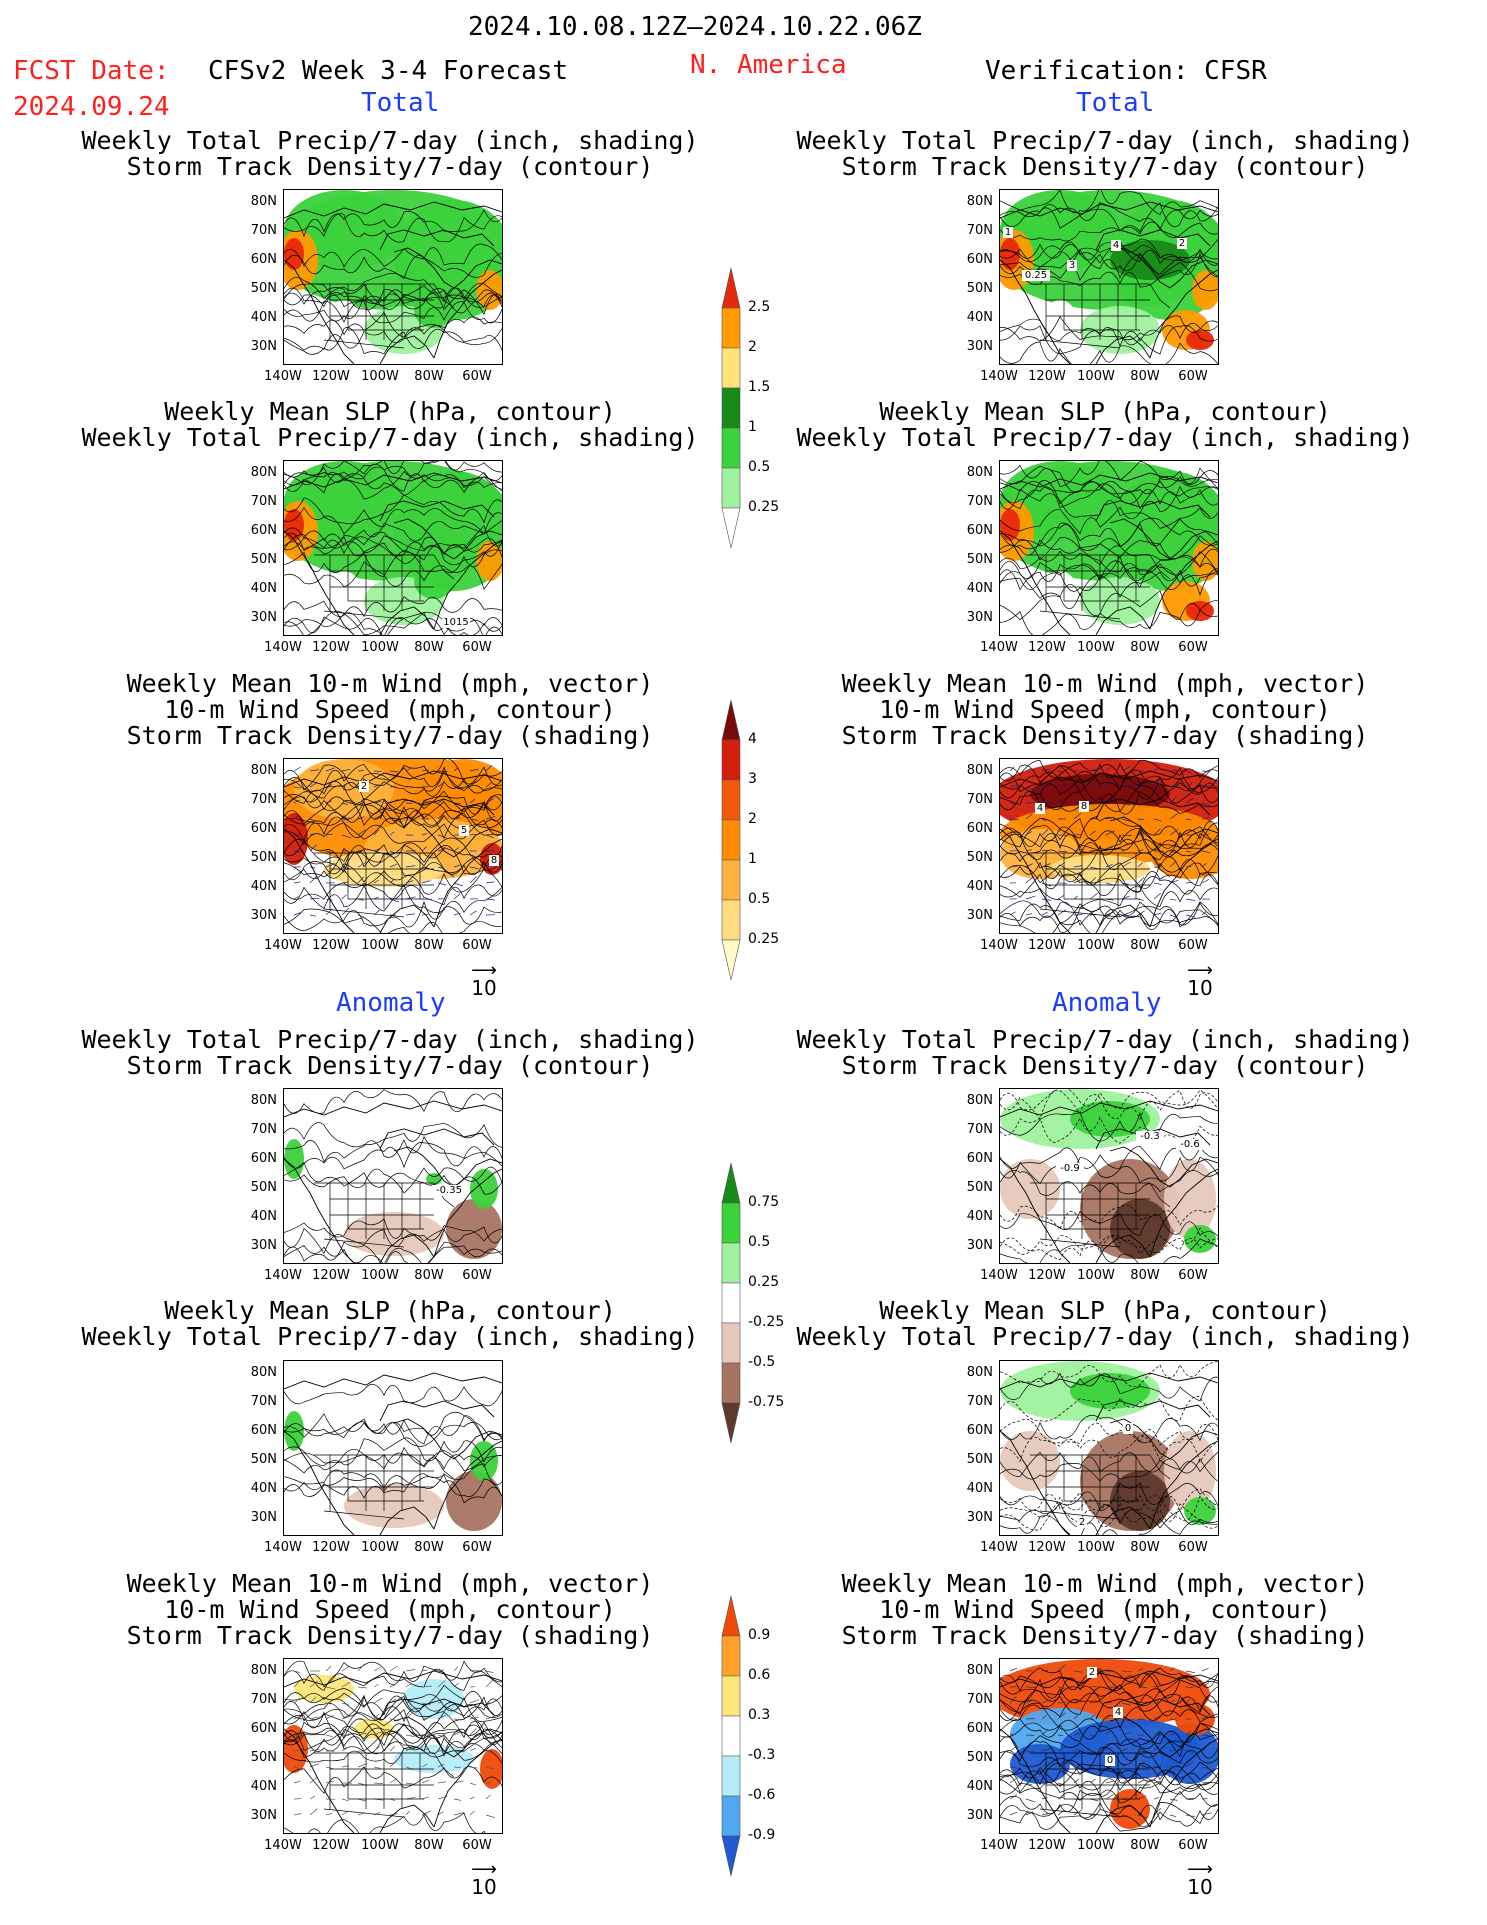  I want to click on colorbar-label: 0.5, so click(759, 1242).